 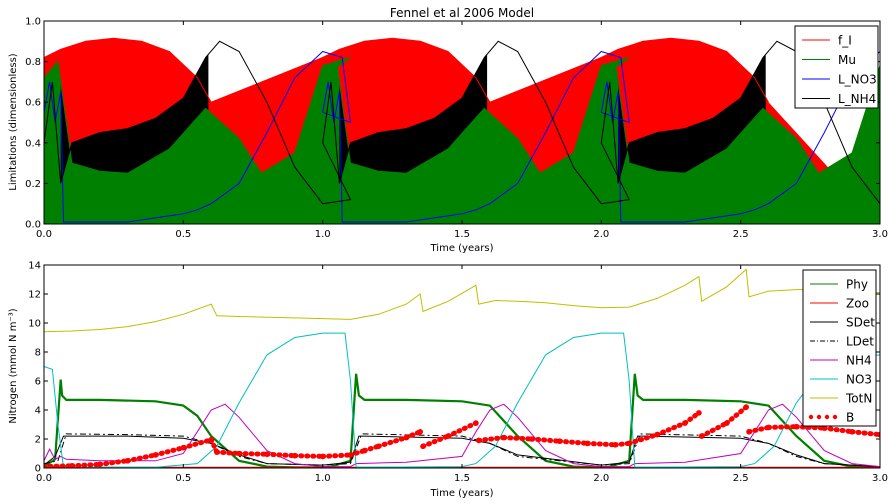 I want to click on nitrogen-legend: Phy Zoo SDet LDet NH4 NO3 TotN B, so click(x=839, y=348).